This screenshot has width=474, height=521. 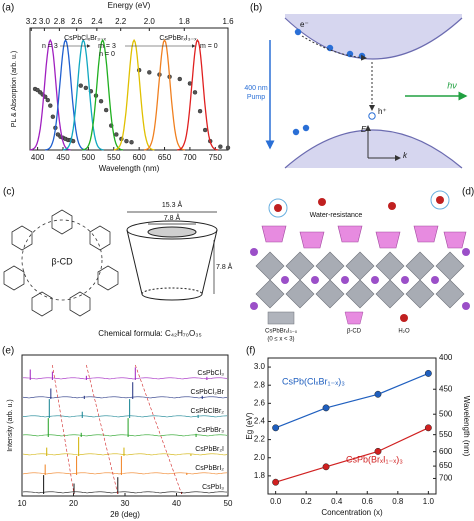 I want to click on legend-label: β-CD, so click(x=354, y=332).